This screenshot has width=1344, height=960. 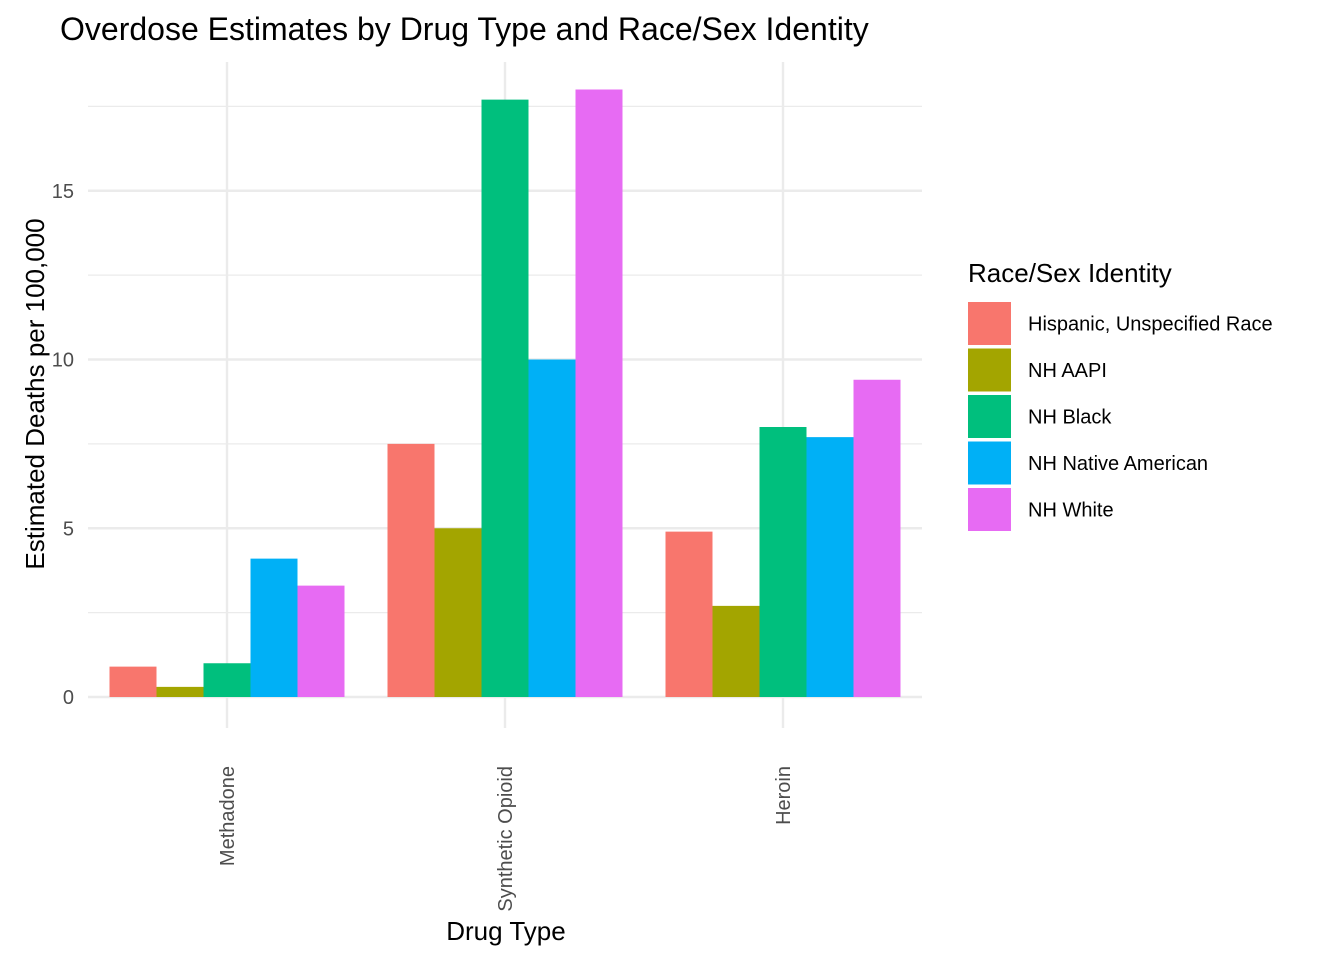 I want to click on x-tick-label: Methadone, so click(x=228, y=816).